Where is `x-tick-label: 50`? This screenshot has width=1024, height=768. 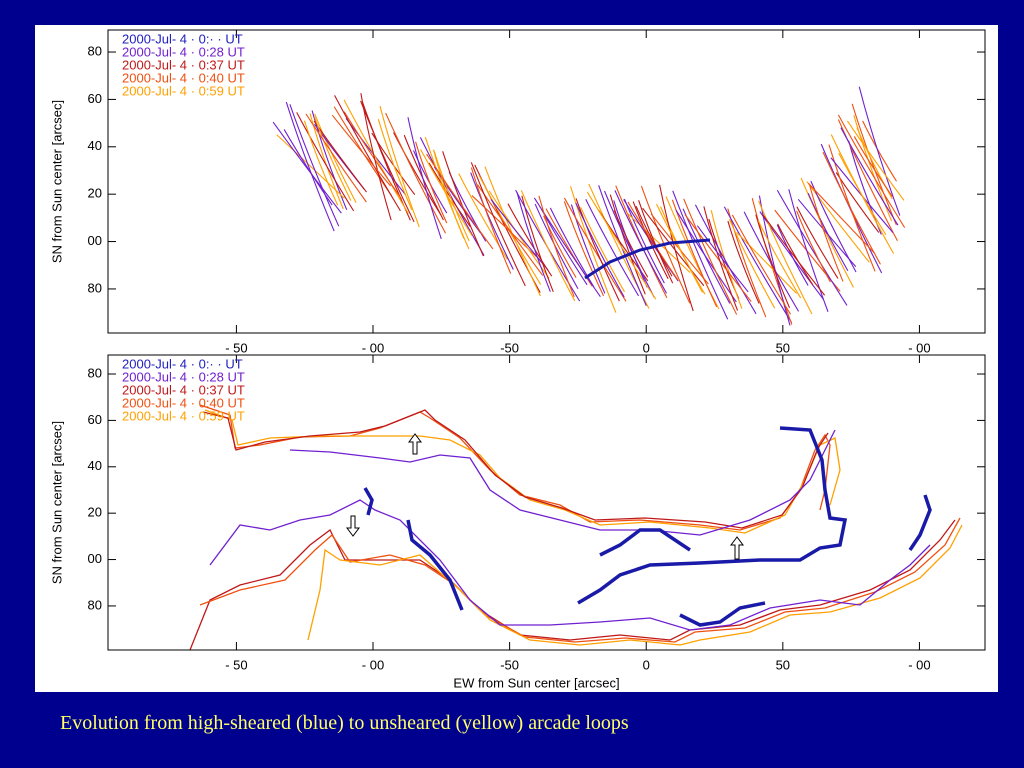 x-tick-label: 50 is located at coordinates (783, 664).